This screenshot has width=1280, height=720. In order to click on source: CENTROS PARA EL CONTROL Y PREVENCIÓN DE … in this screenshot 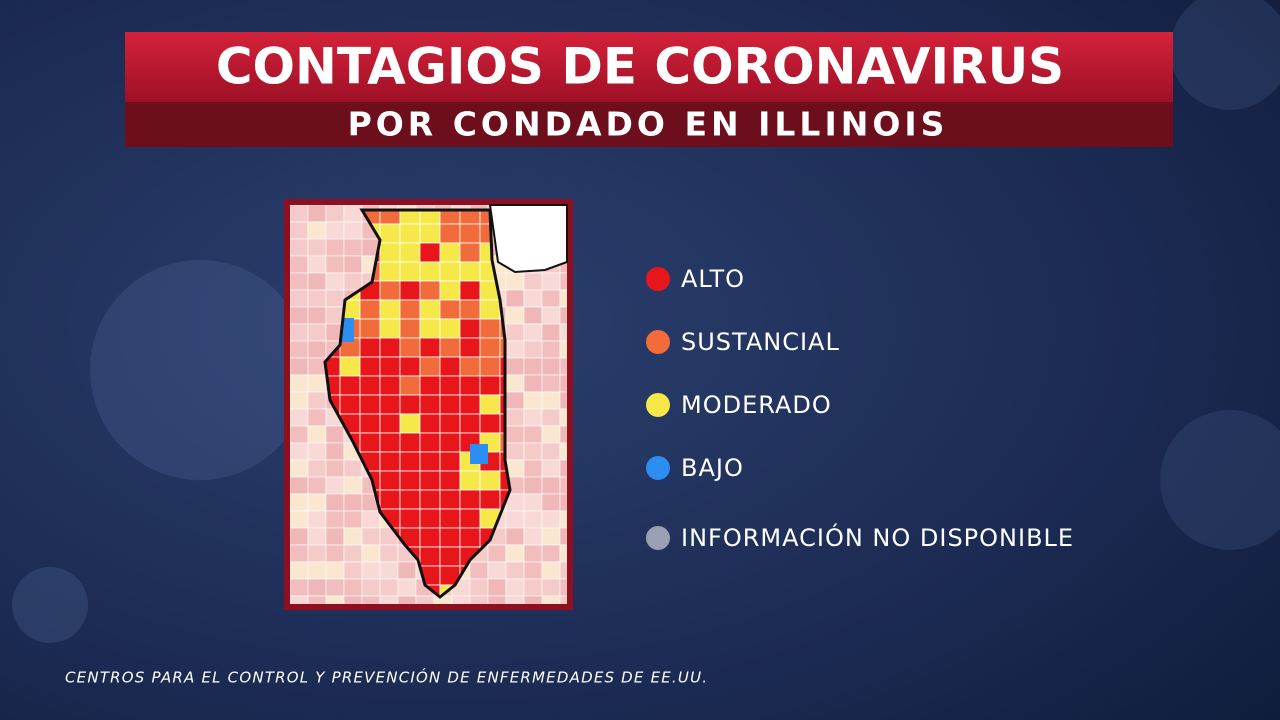, I will do `click(386, 677)`.